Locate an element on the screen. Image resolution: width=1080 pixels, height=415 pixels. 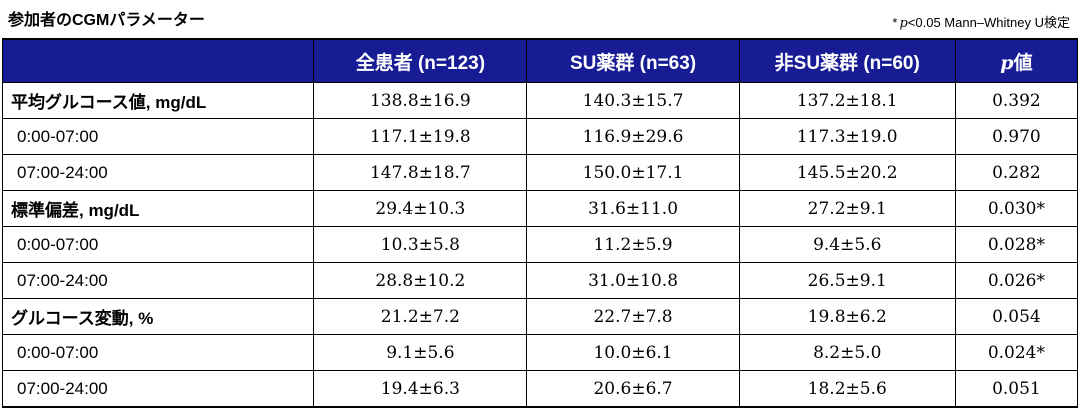
cell-value: 11.2±5.9 is located at coordinates (633, 244).